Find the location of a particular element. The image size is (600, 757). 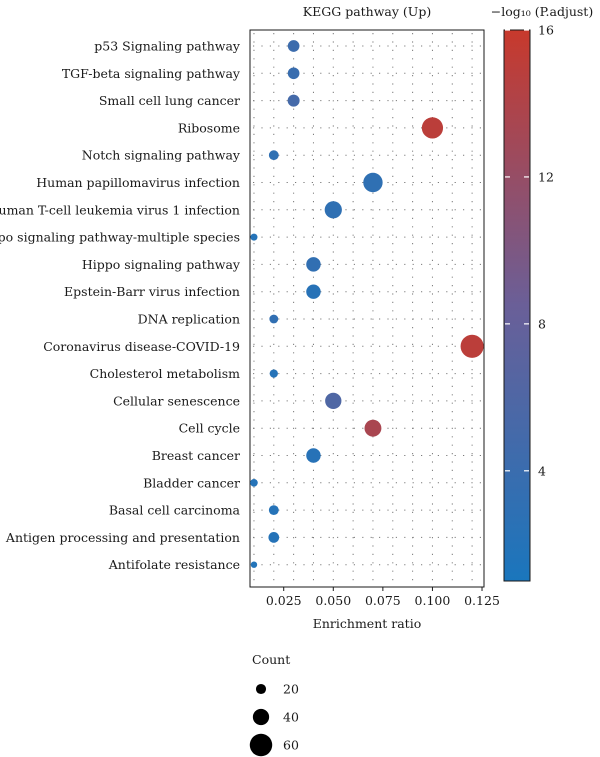

colorbar-tick-label: 16 is located at coordinates (546, 30).